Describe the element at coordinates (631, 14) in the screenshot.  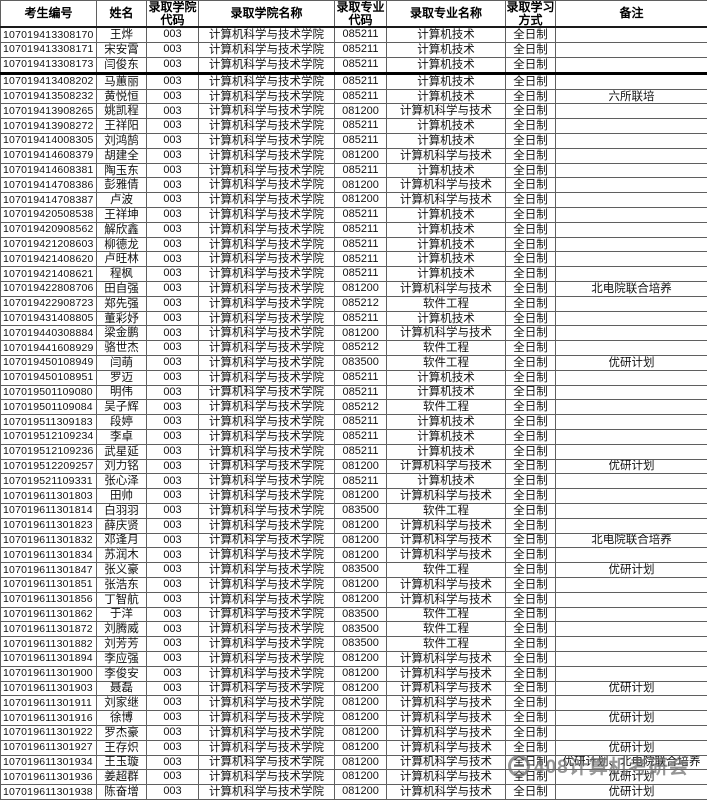
I see `col-header-remark: 备注` at that location.